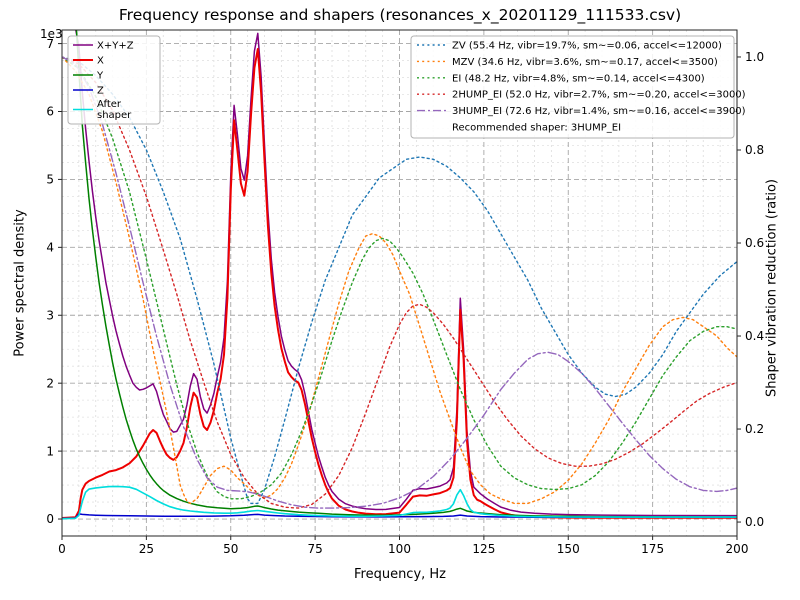 The width and height of the screenshot is (800, 600). Describe the element at coordinates (50, 383) in the screenshot. I see `y-tick-label-left: 2` at that location.